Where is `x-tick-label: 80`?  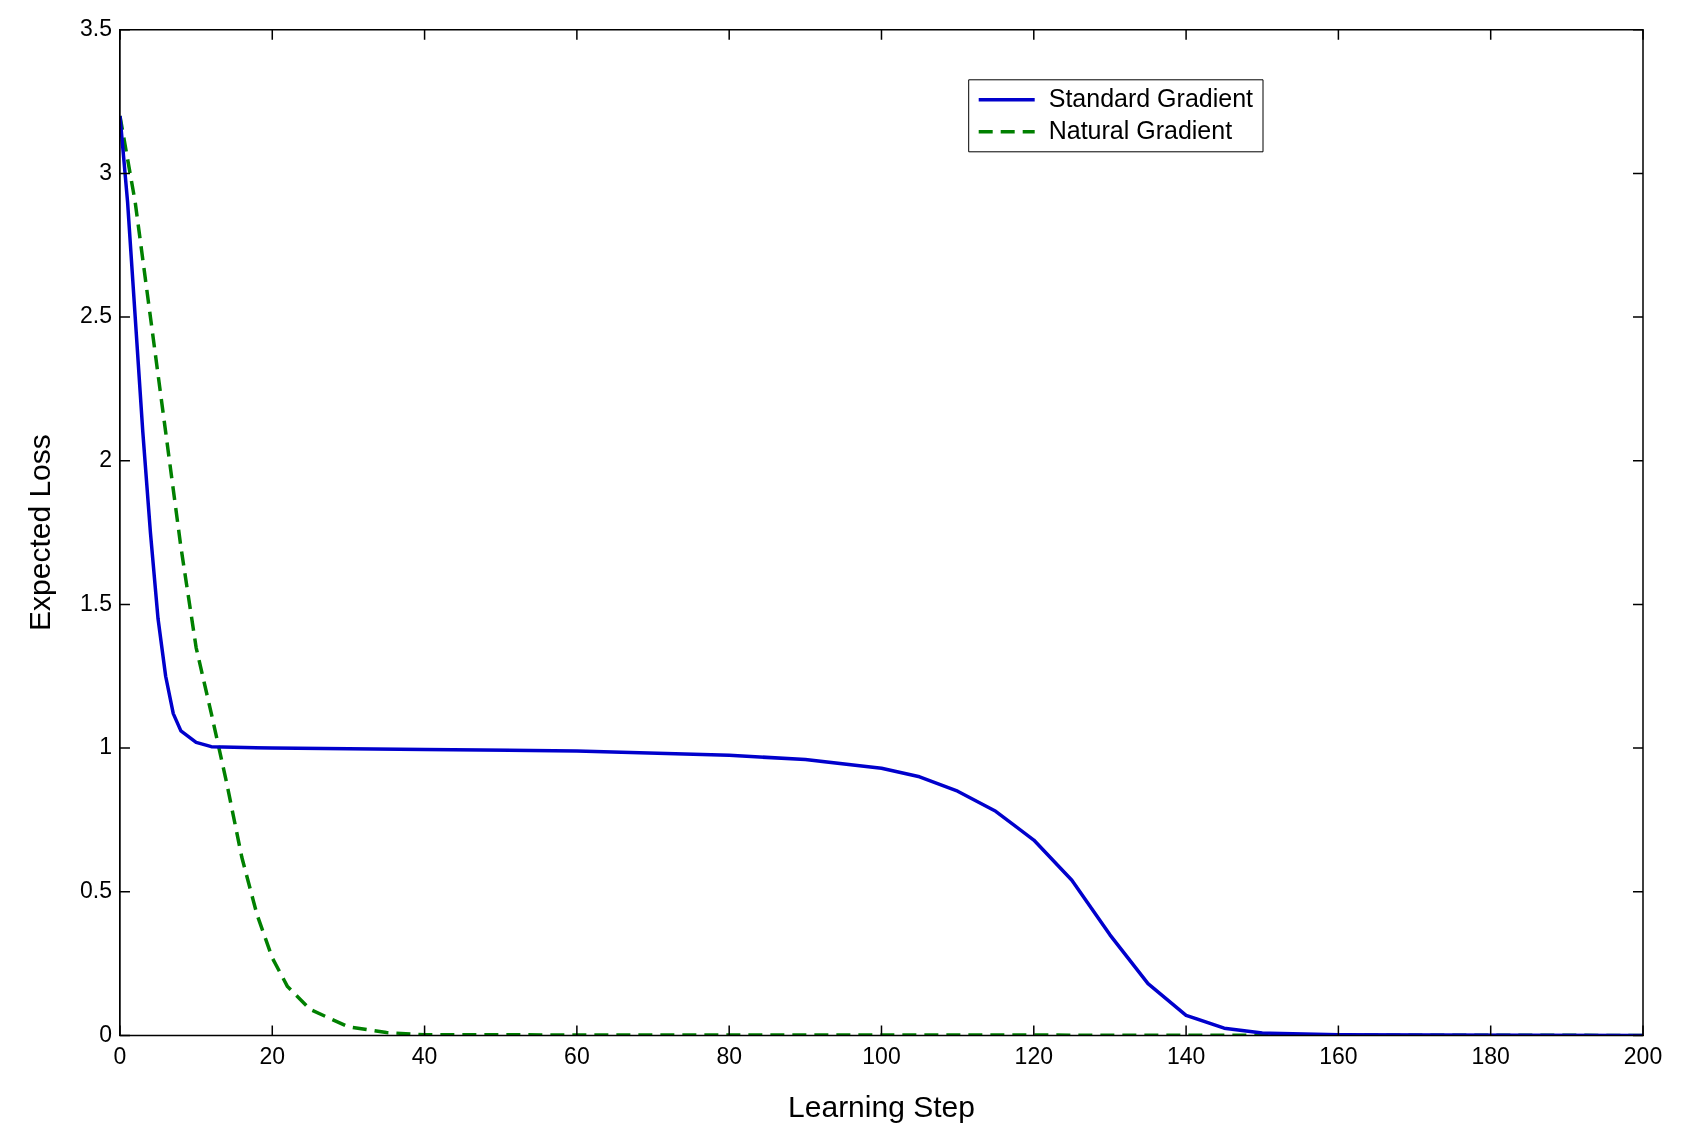 x-tick-label: 80 is located at coordinates (729, 1055).